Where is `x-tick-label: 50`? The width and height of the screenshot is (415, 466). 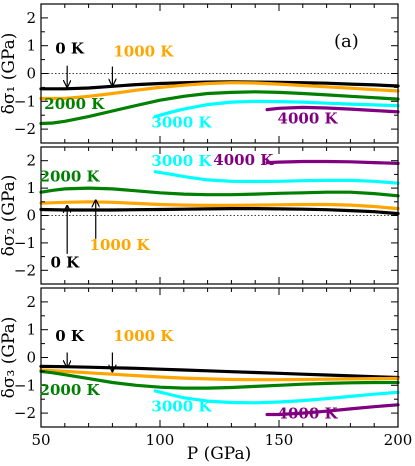 x-tick-label: 50 is located at coordinates (40, 440).